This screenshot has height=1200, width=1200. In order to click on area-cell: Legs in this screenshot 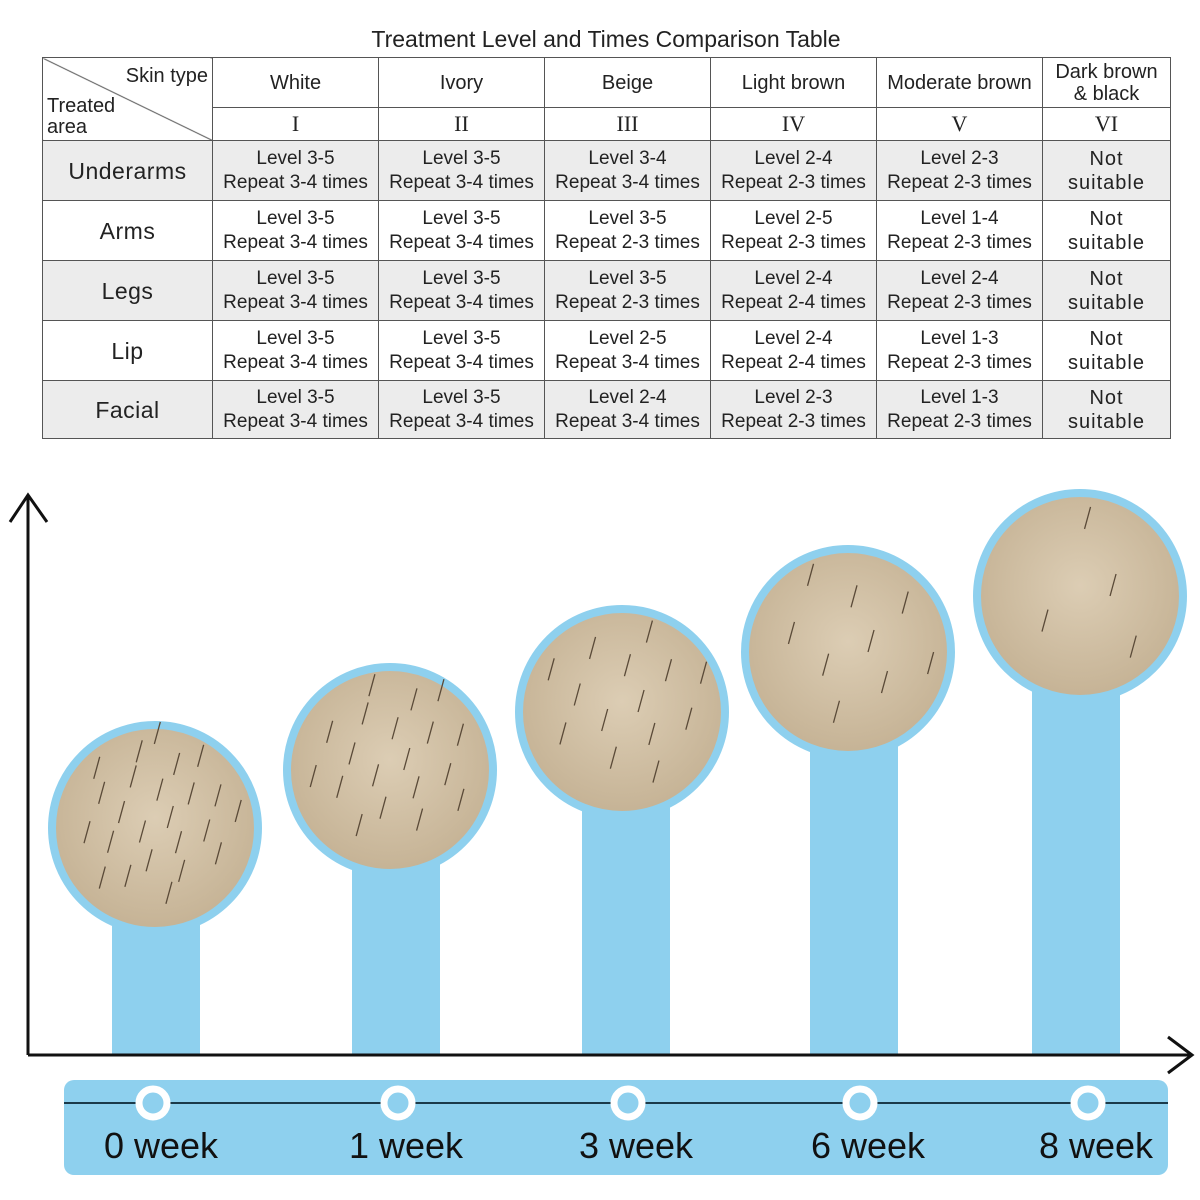, I will do `click(127, 290)`.